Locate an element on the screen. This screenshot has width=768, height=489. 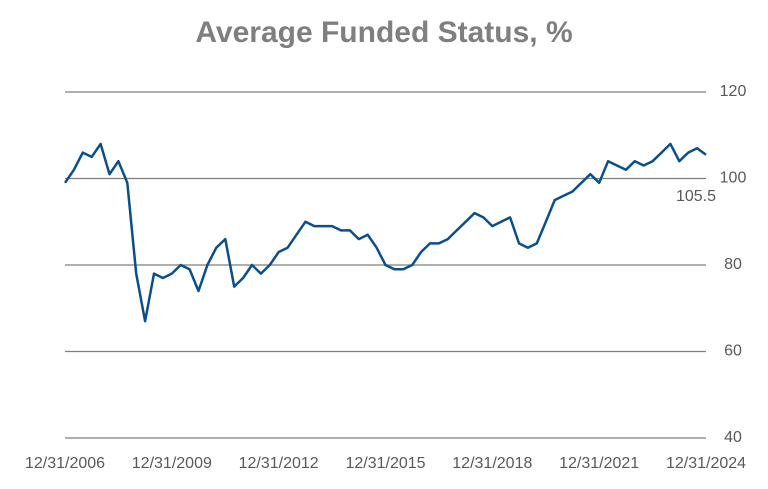
y-tick-label: 60 is located at coordinates (733, 351).